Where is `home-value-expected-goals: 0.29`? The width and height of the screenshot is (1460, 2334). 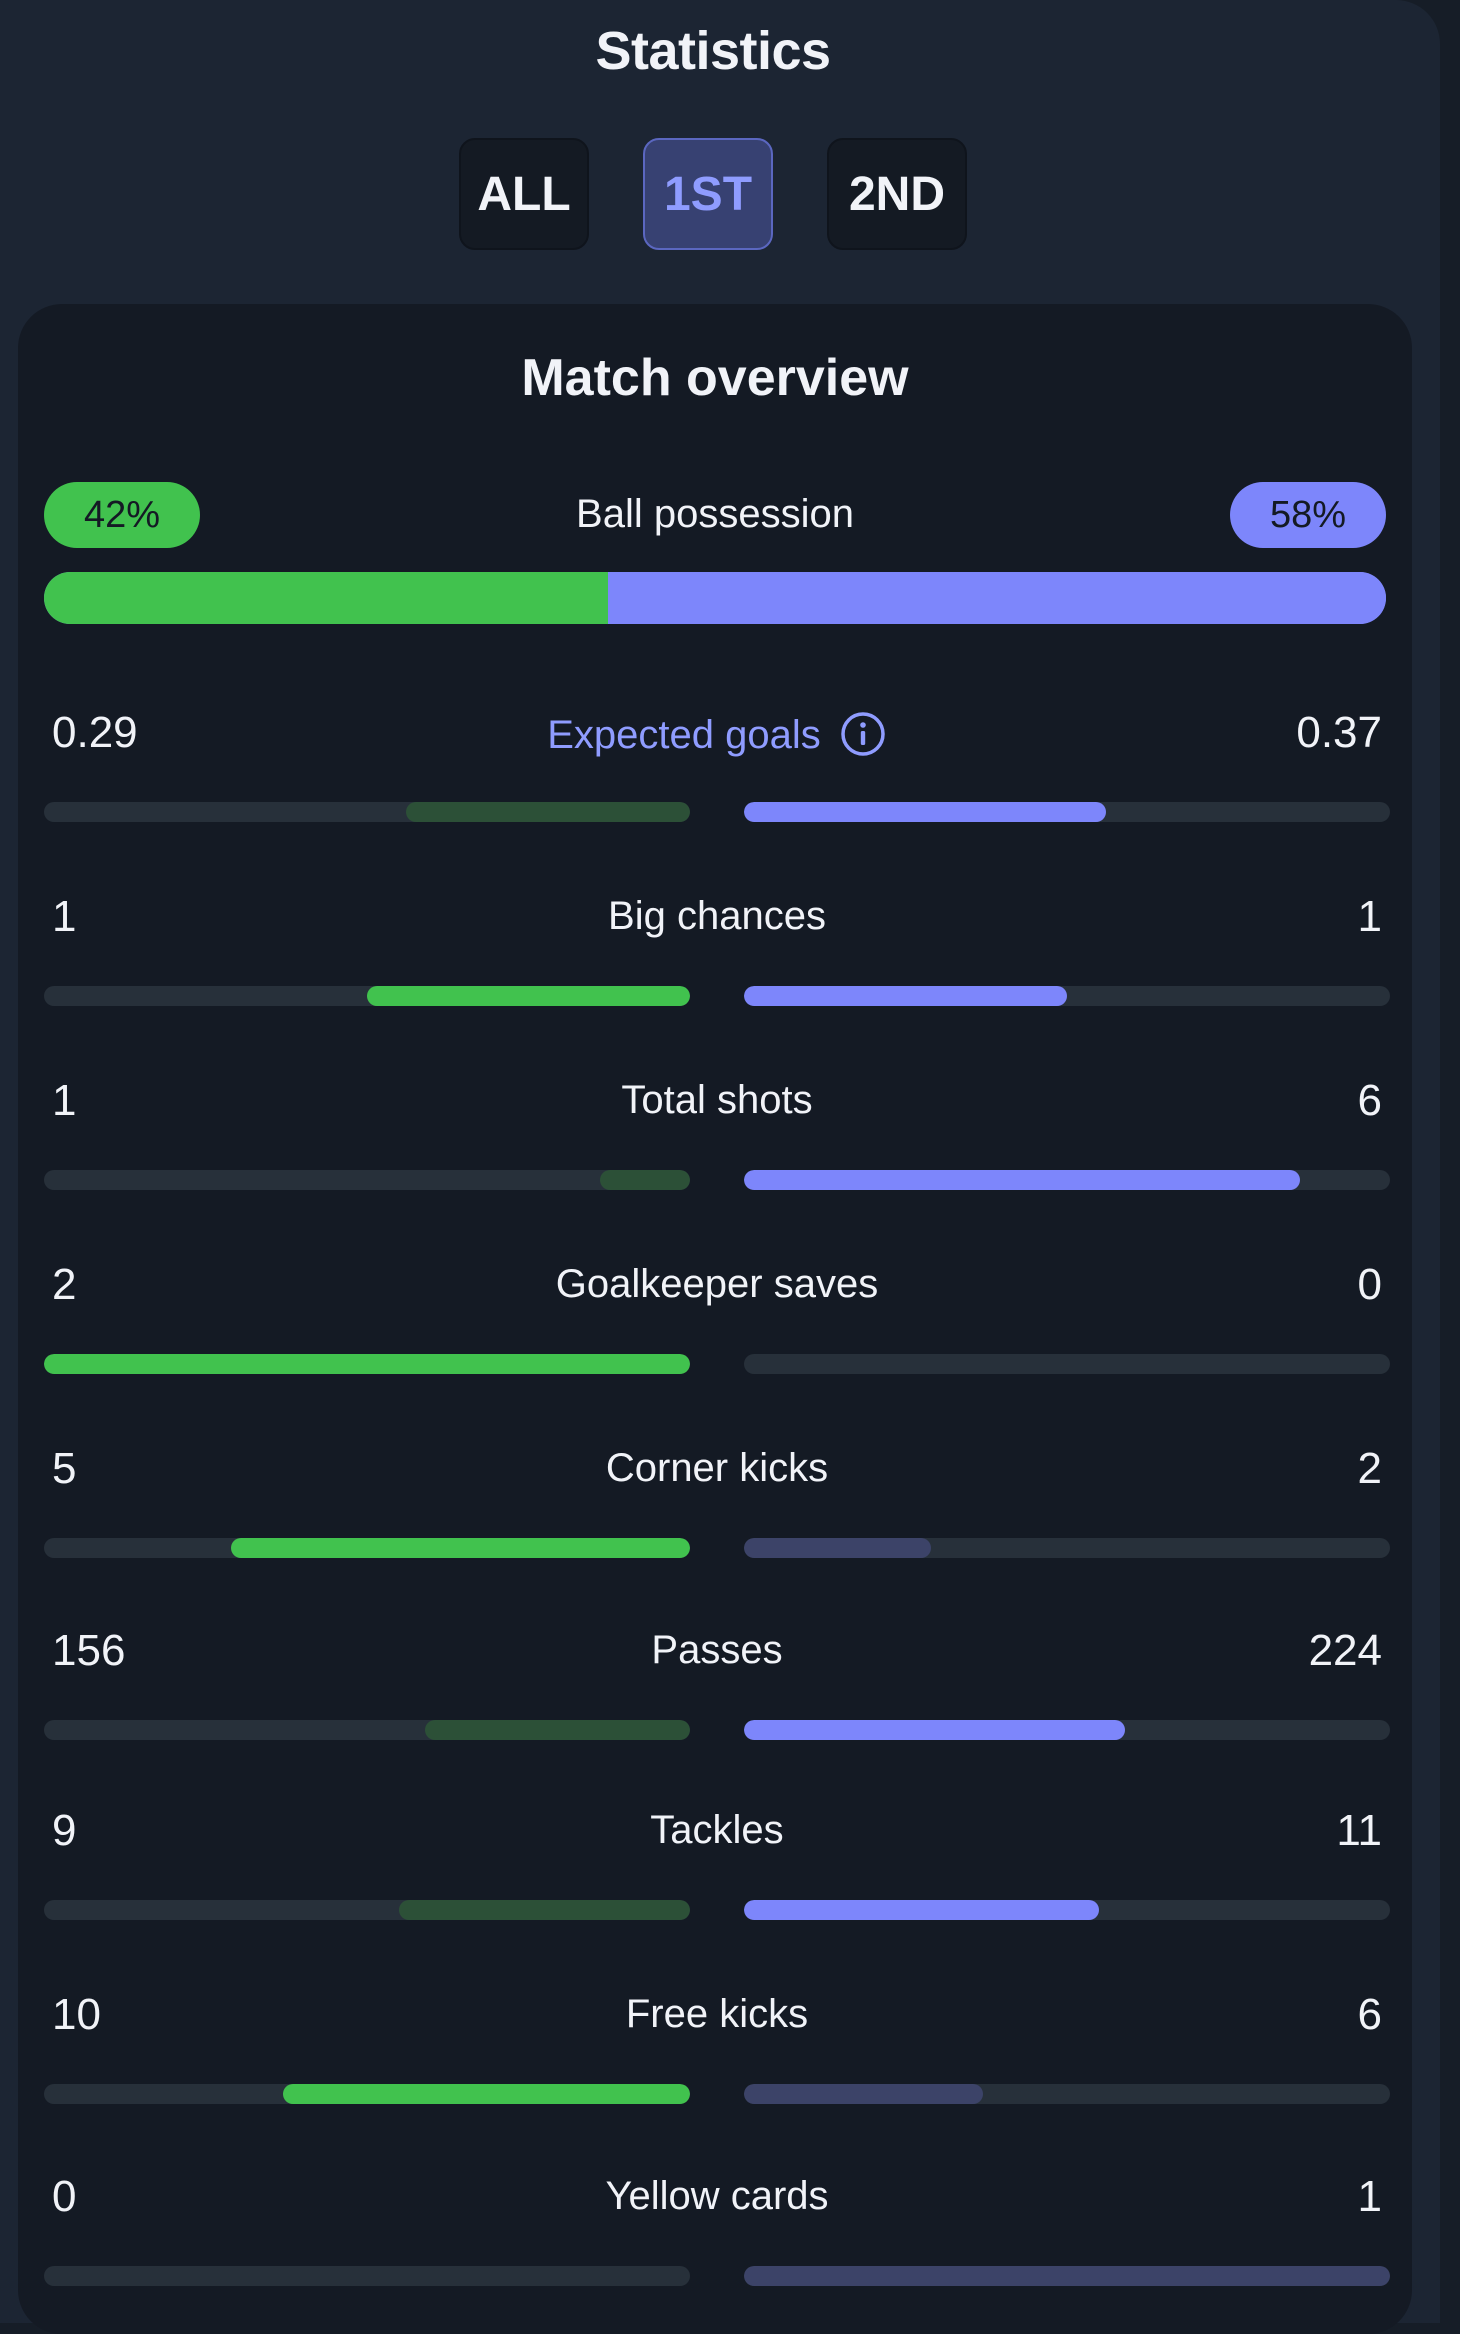
home-value-expected-goals: 0.29 is located at coordinates (95, 732).